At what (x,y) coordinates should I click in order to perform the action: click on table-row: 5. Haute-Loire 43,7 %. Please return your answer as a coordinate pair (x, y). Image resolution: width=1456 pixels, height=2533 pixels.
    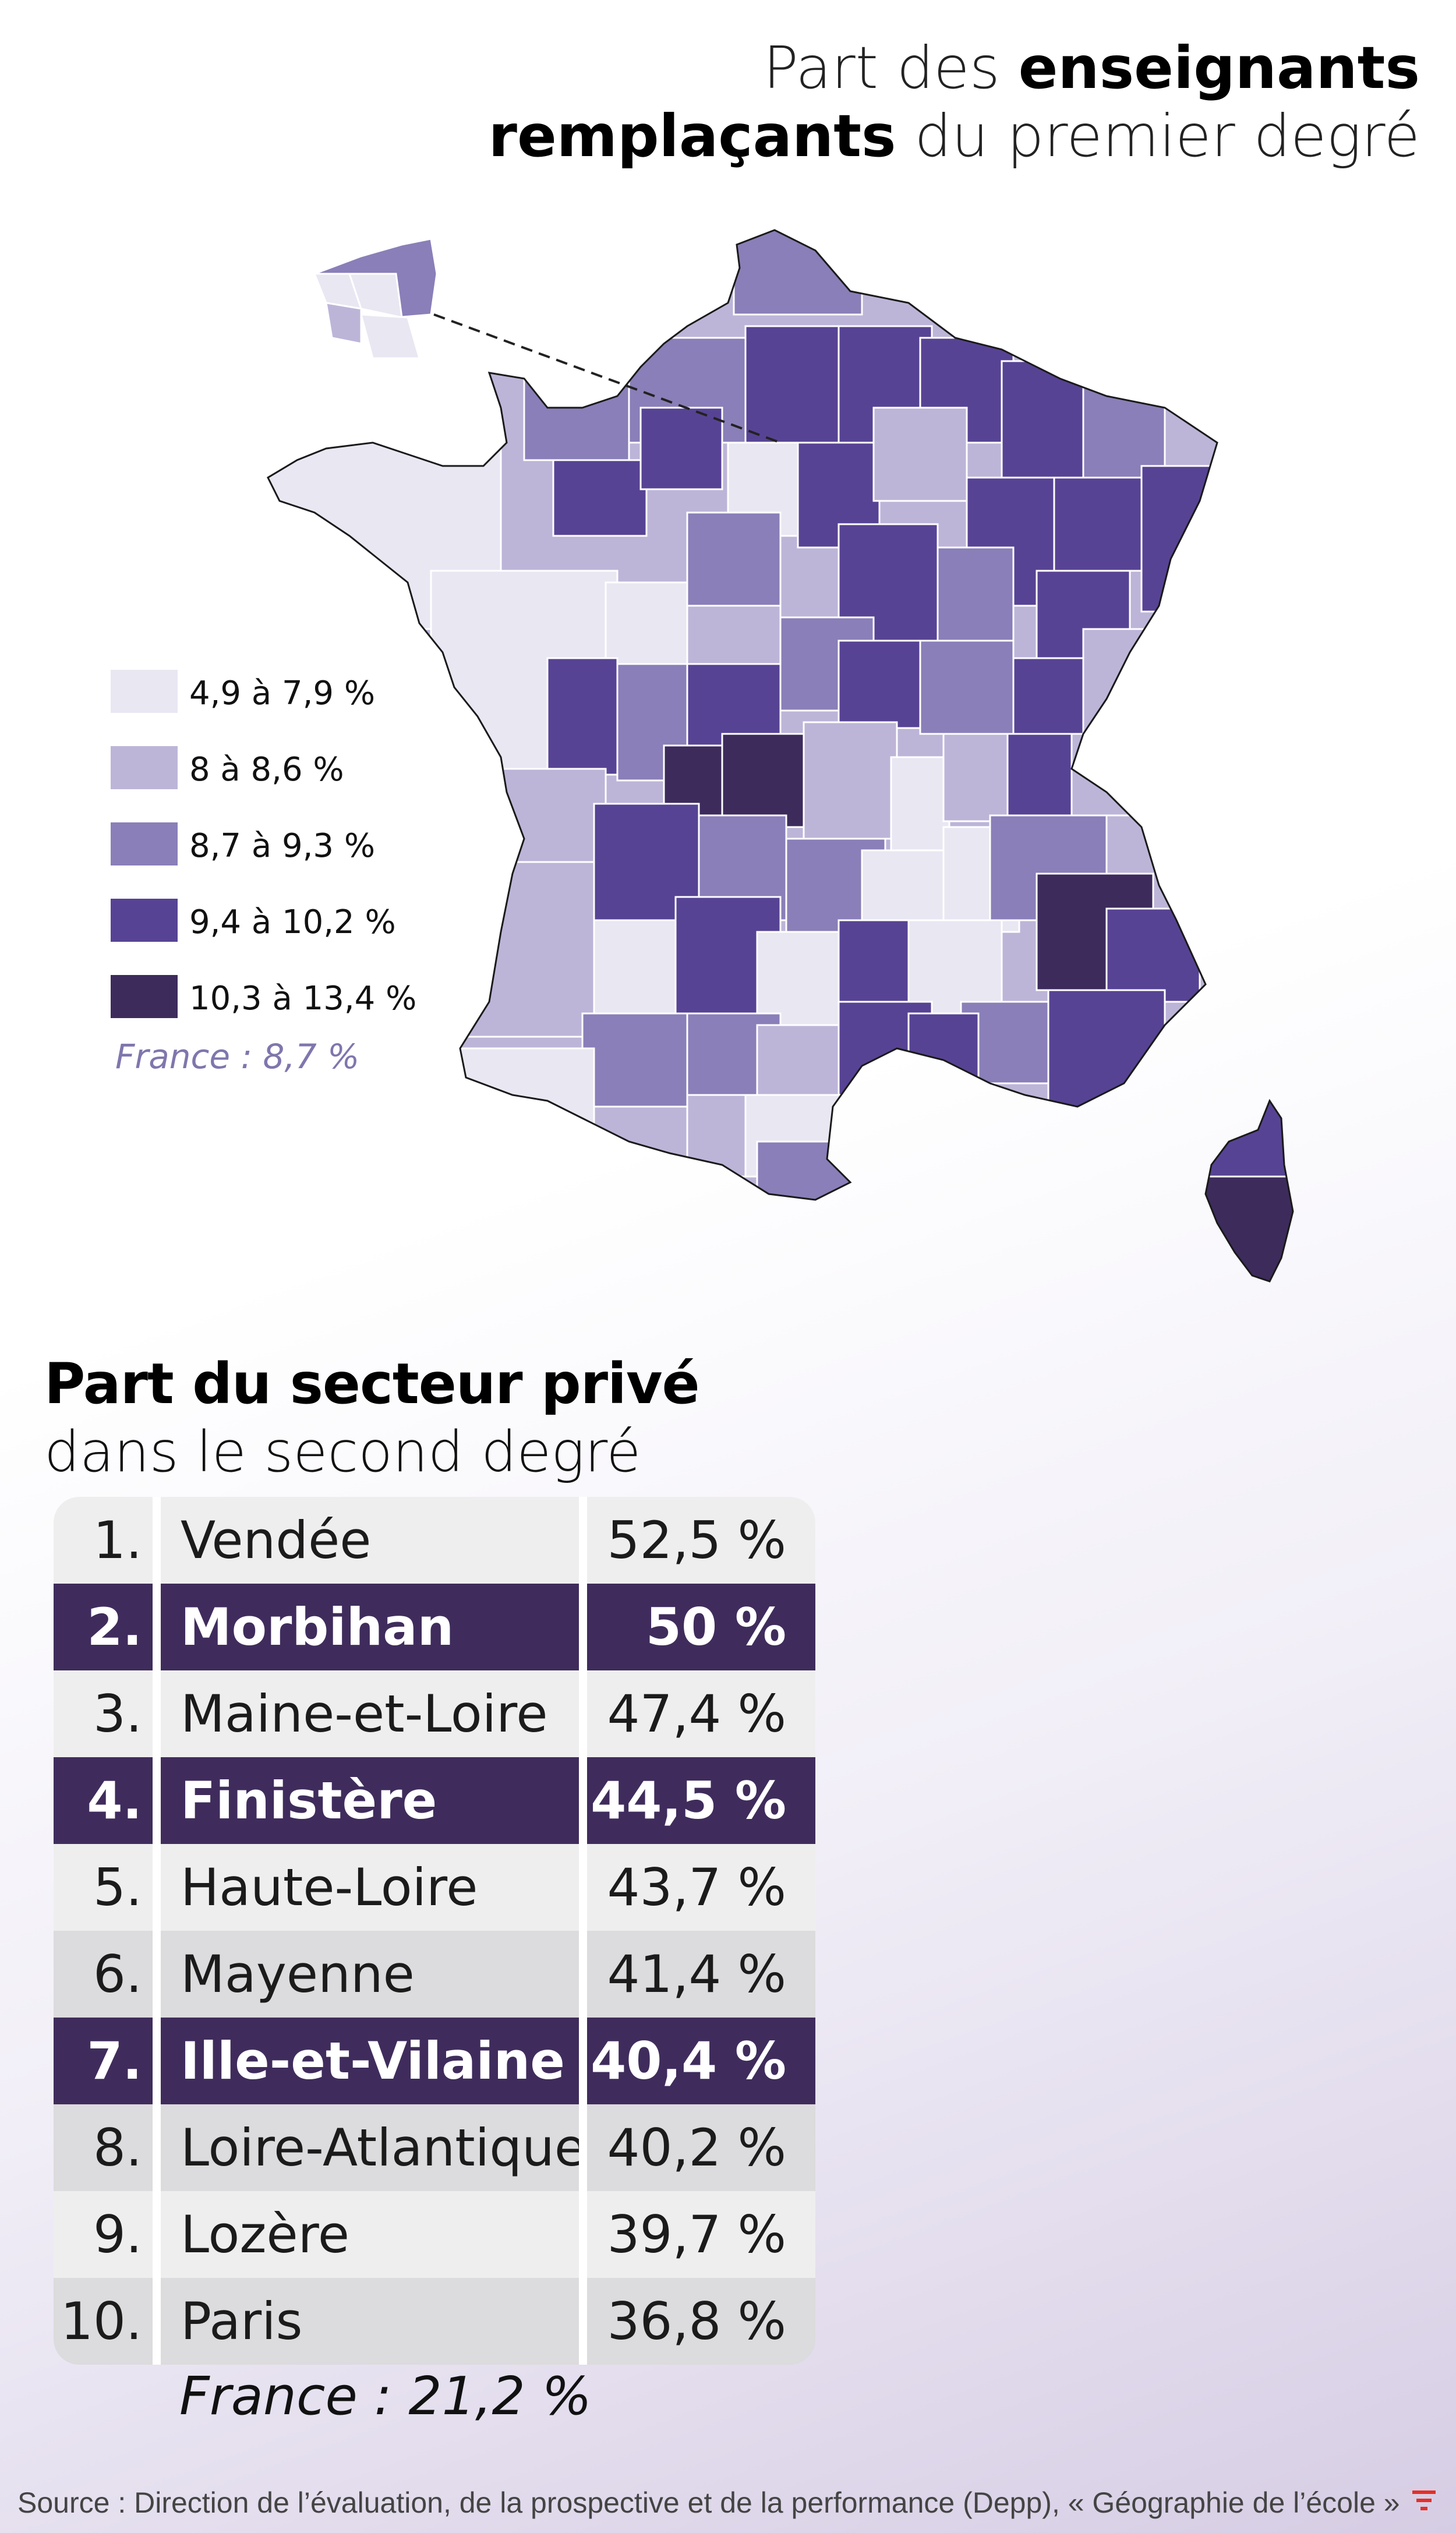
    Looking at the image, I should click on (434, 1888).